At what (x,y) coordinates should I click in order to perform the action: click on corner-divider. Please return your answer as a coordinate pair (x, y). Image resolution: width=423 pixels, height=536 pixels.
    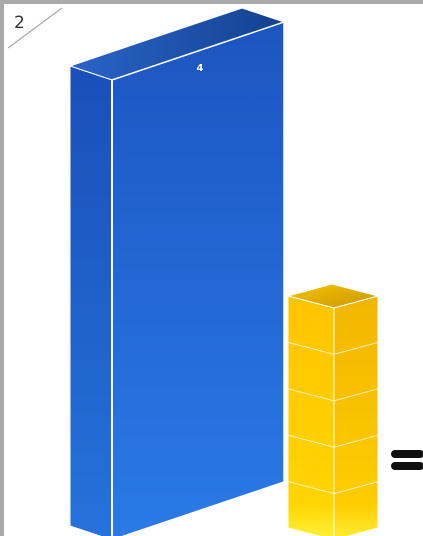
    Looking at the image, I should click on (35, 28).